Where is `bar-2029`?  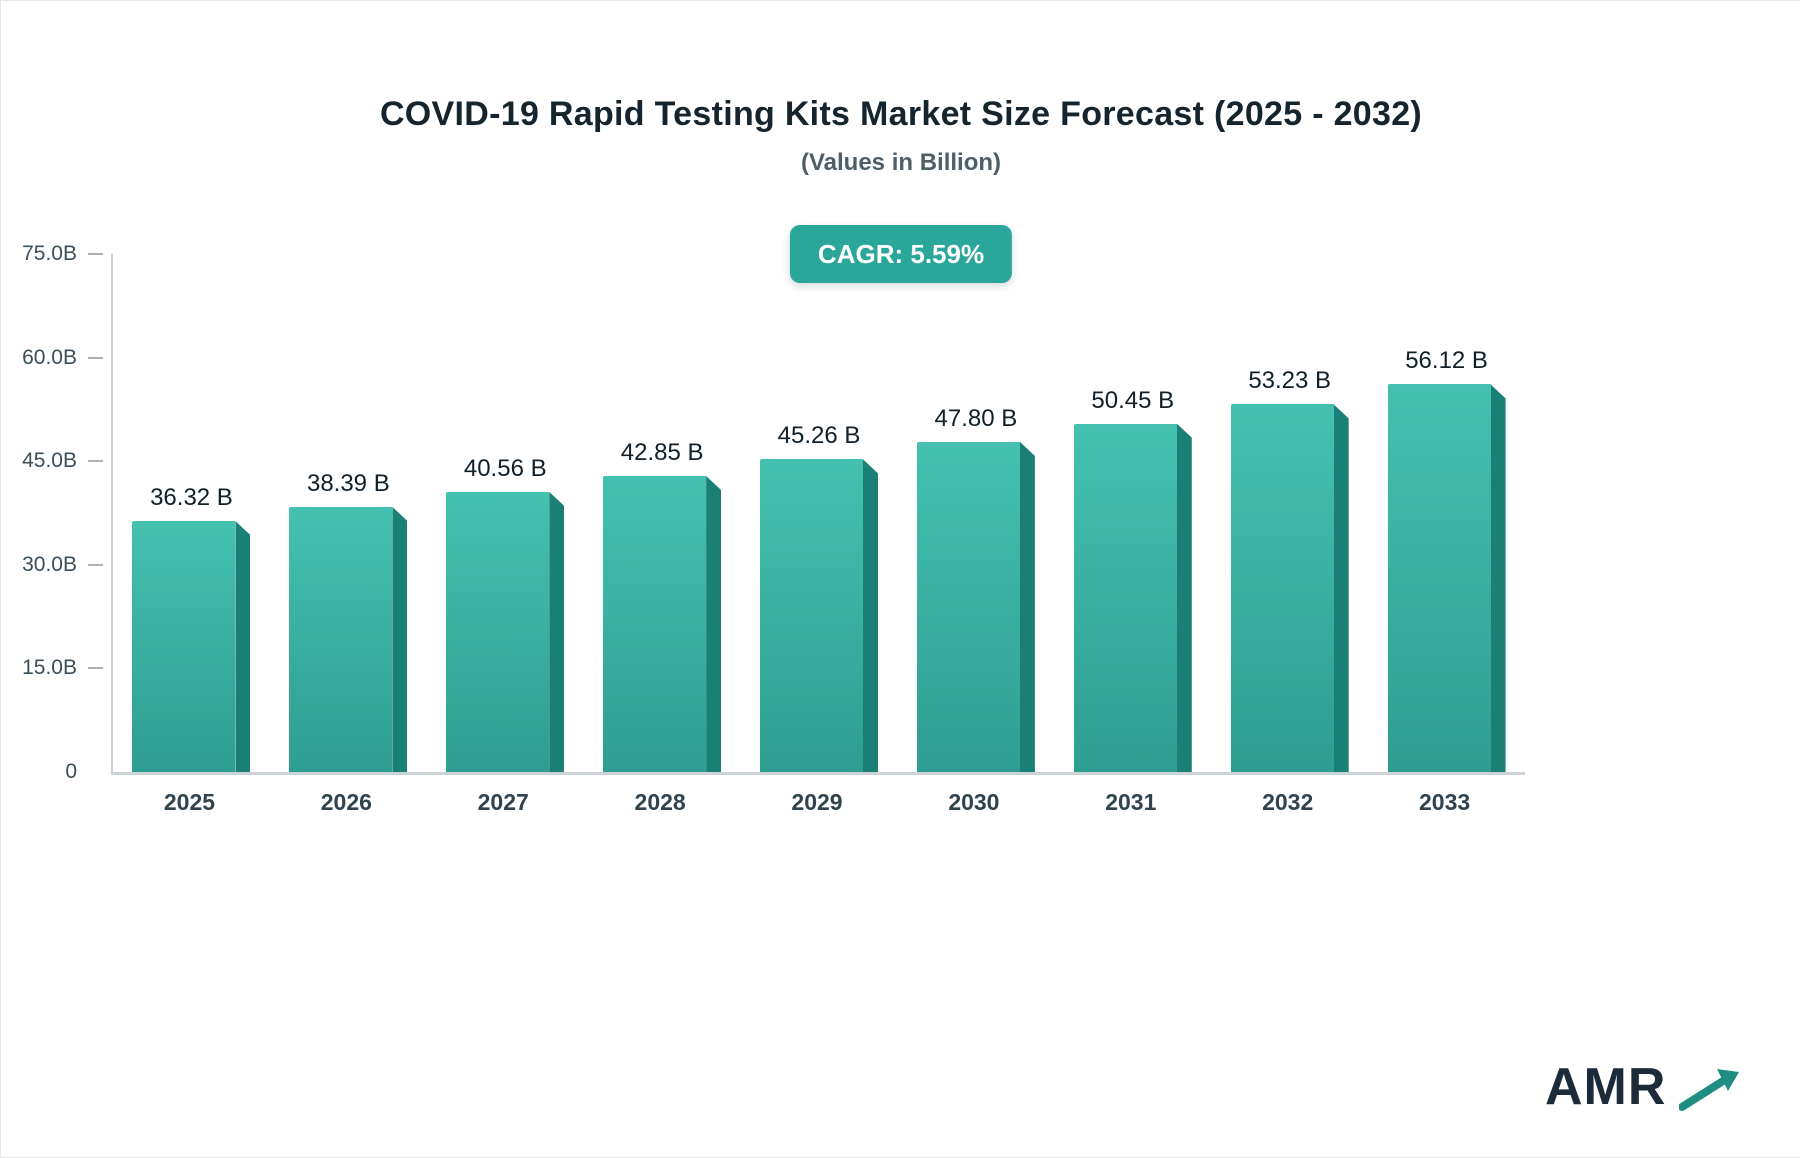
bar-2029 is located at coordinates (819, 615).